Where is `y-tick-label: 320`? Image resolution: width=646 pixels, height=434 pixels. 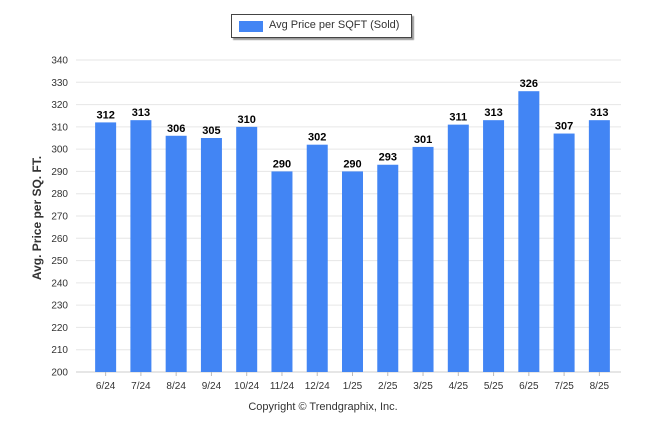 y-tick-label: 320 is located at coordinates (59, 105).